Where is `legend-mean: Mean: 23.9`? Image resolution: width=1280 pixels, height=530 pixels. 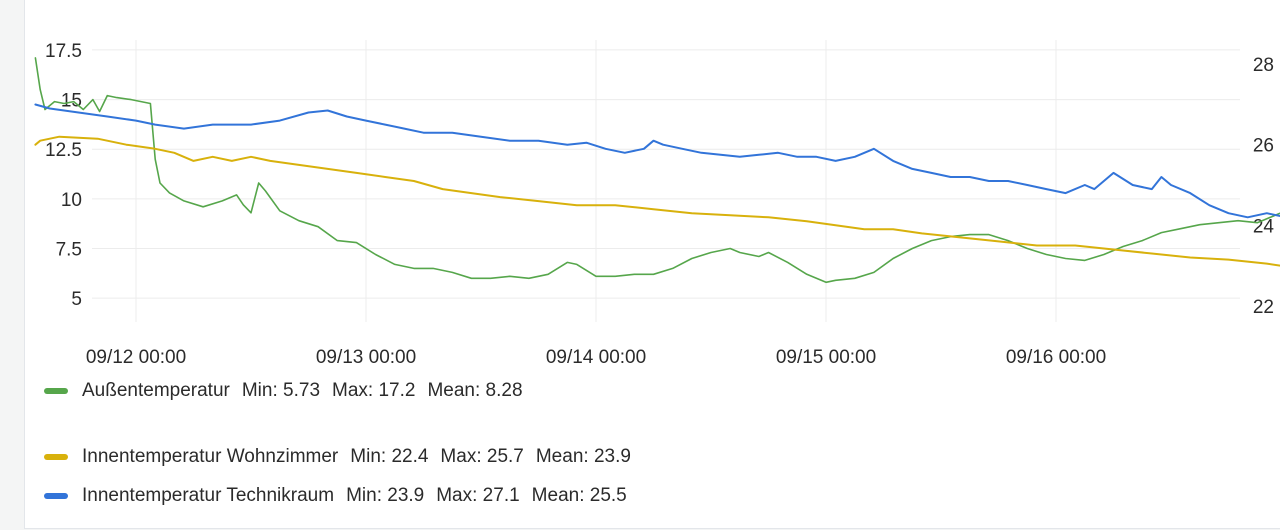 legend-mean: Mean: 23.9 is located at coordinates (583, 456).